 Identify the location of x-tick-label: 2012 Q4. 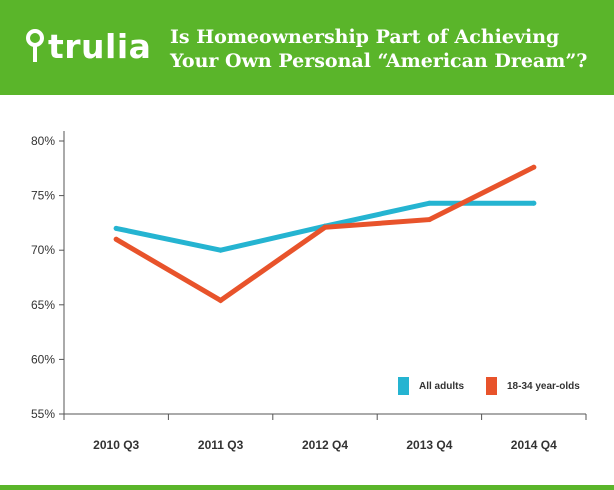
(325, 445).